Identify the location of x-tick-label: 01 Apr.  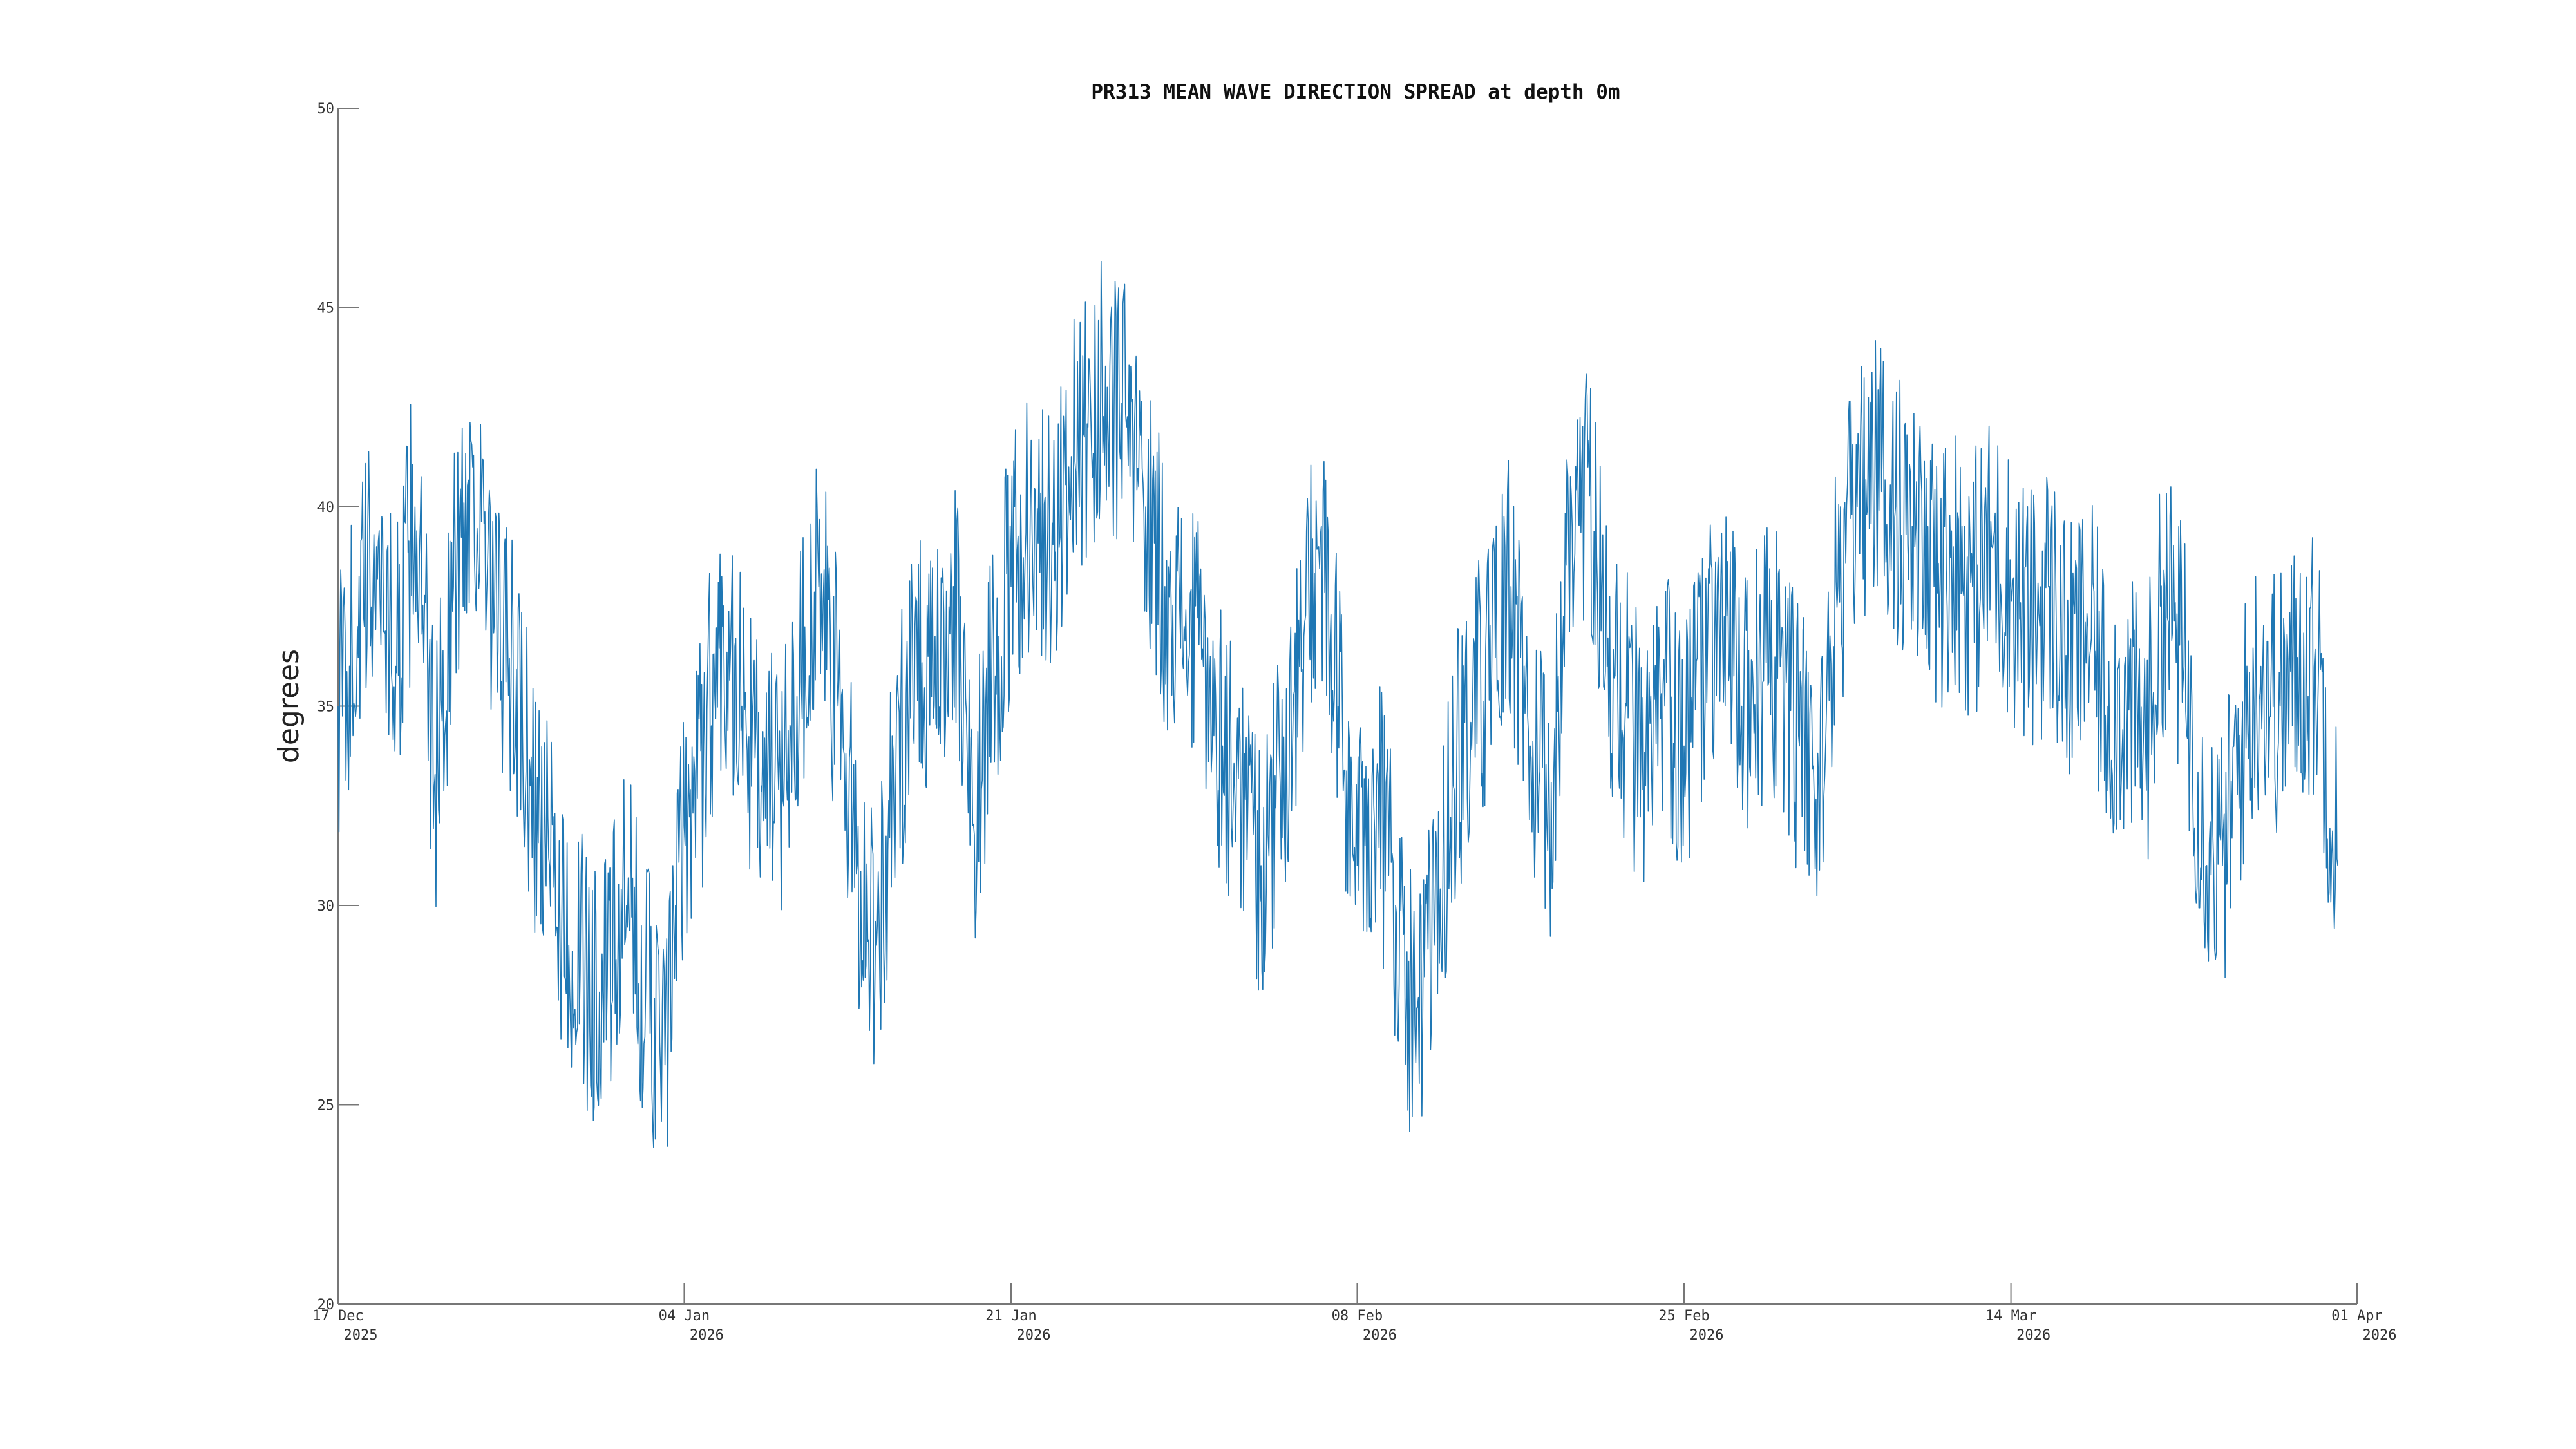
(2357, 1316).